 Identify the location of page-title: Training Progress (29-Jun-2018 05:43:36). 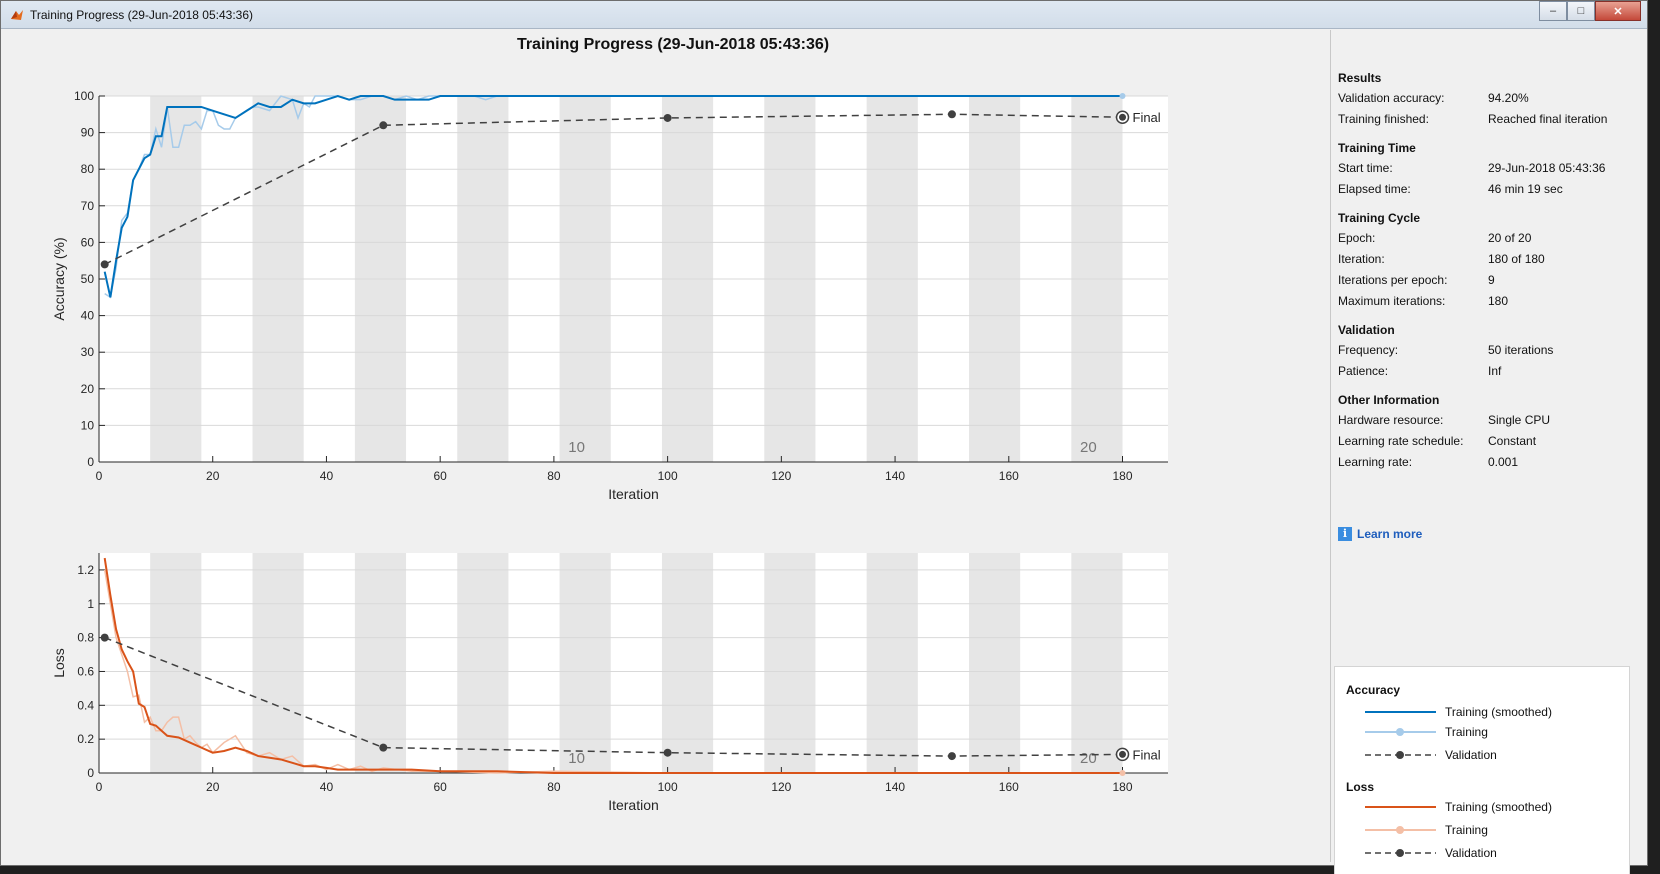
(673, 44).